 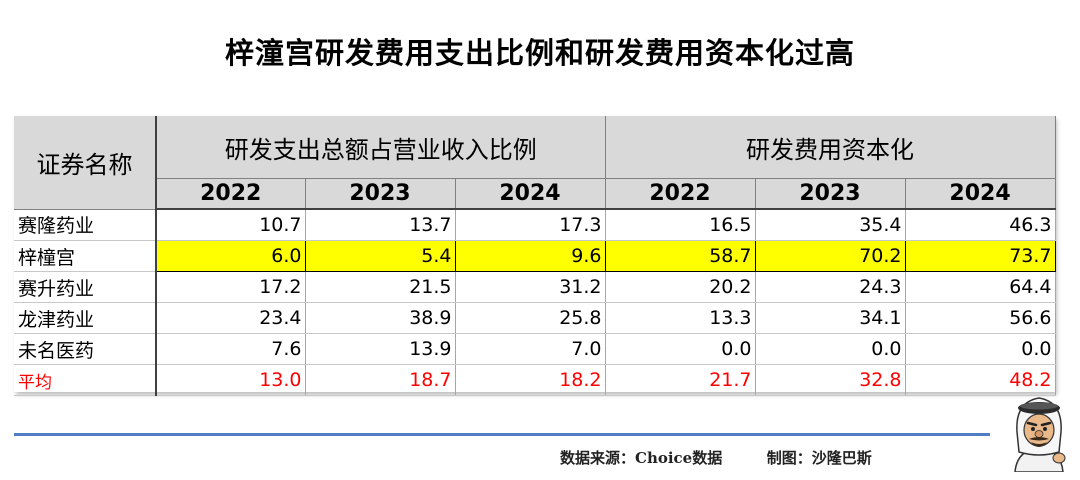 I want to click on credits: 数据来源：Choice数据 制图：沙隆巴斯, so click(x=770, y=457).